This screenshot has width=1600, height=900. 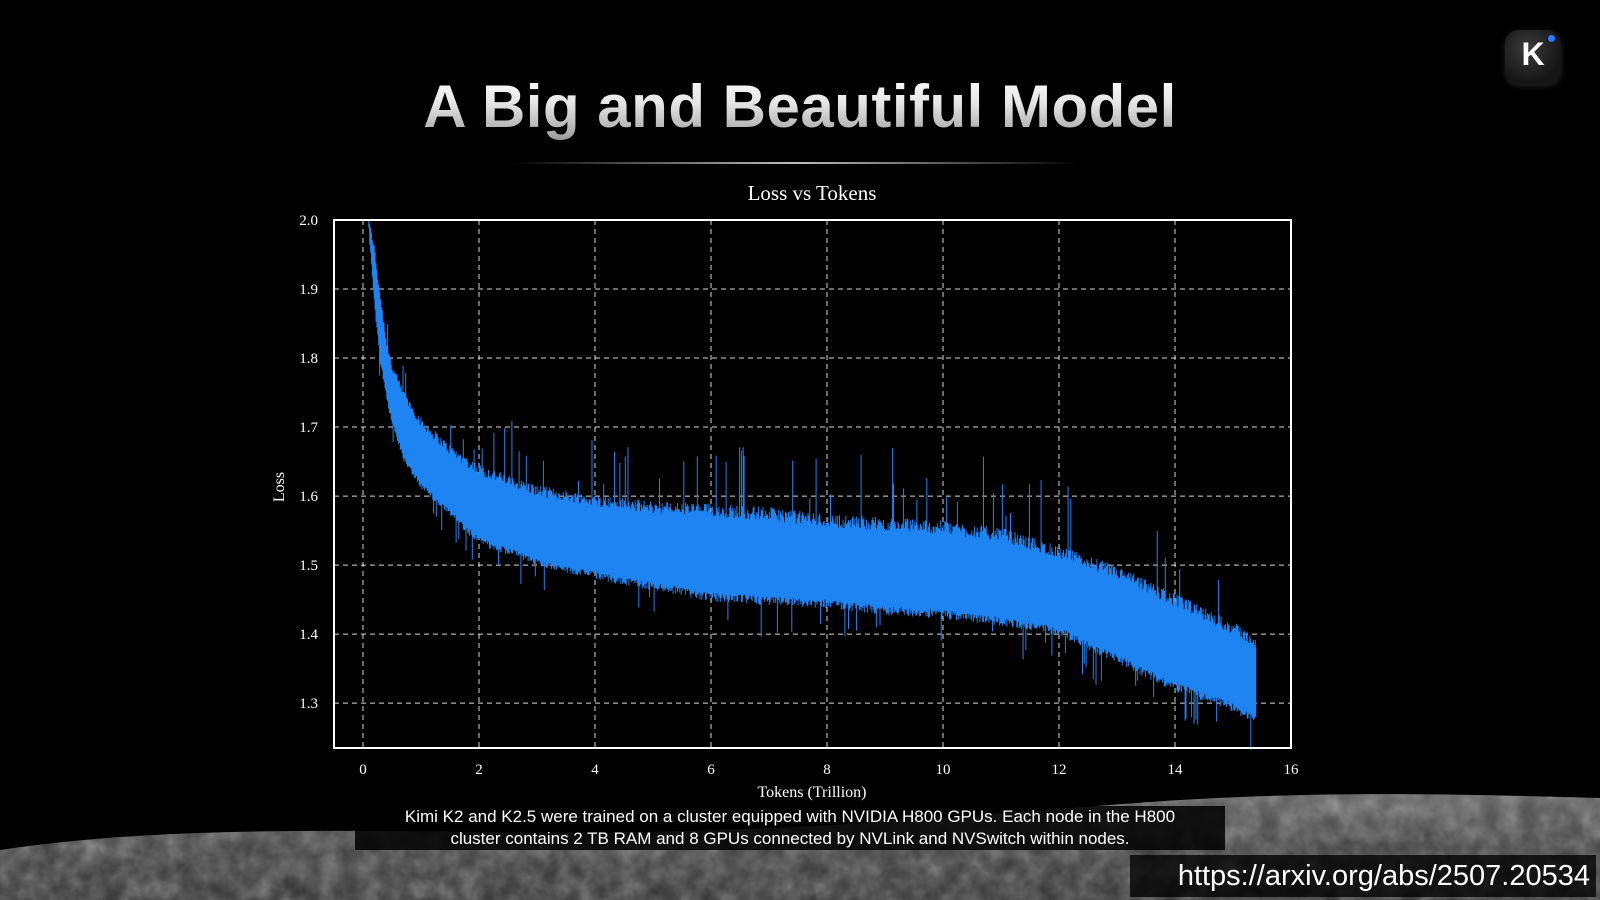 I want to click on x-tick-label: 12, so click(x=1059, y=770).